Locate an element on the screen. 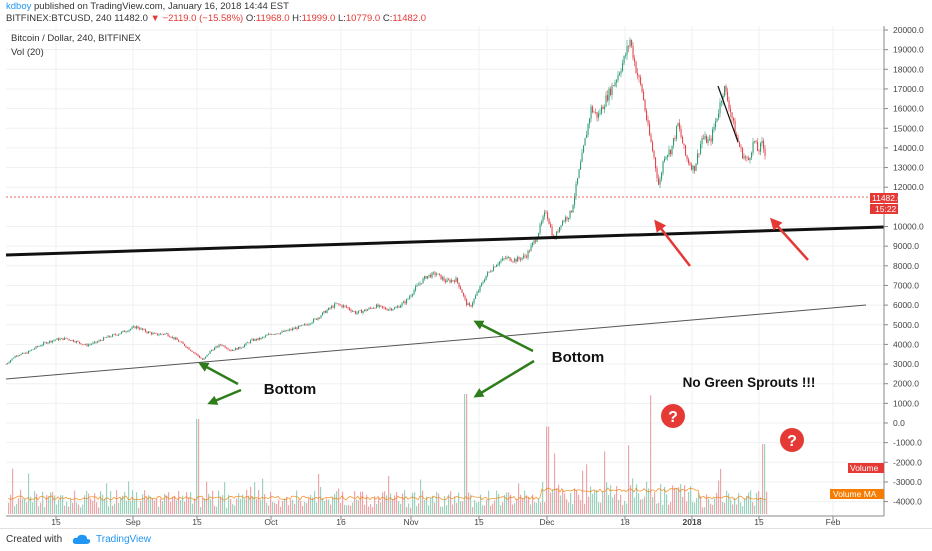 Image resolution: width=932 pixels, height=551 pixels. symbol-label: BITFINEX:BTCUSD, 240 is located at coordinates (59, 18).